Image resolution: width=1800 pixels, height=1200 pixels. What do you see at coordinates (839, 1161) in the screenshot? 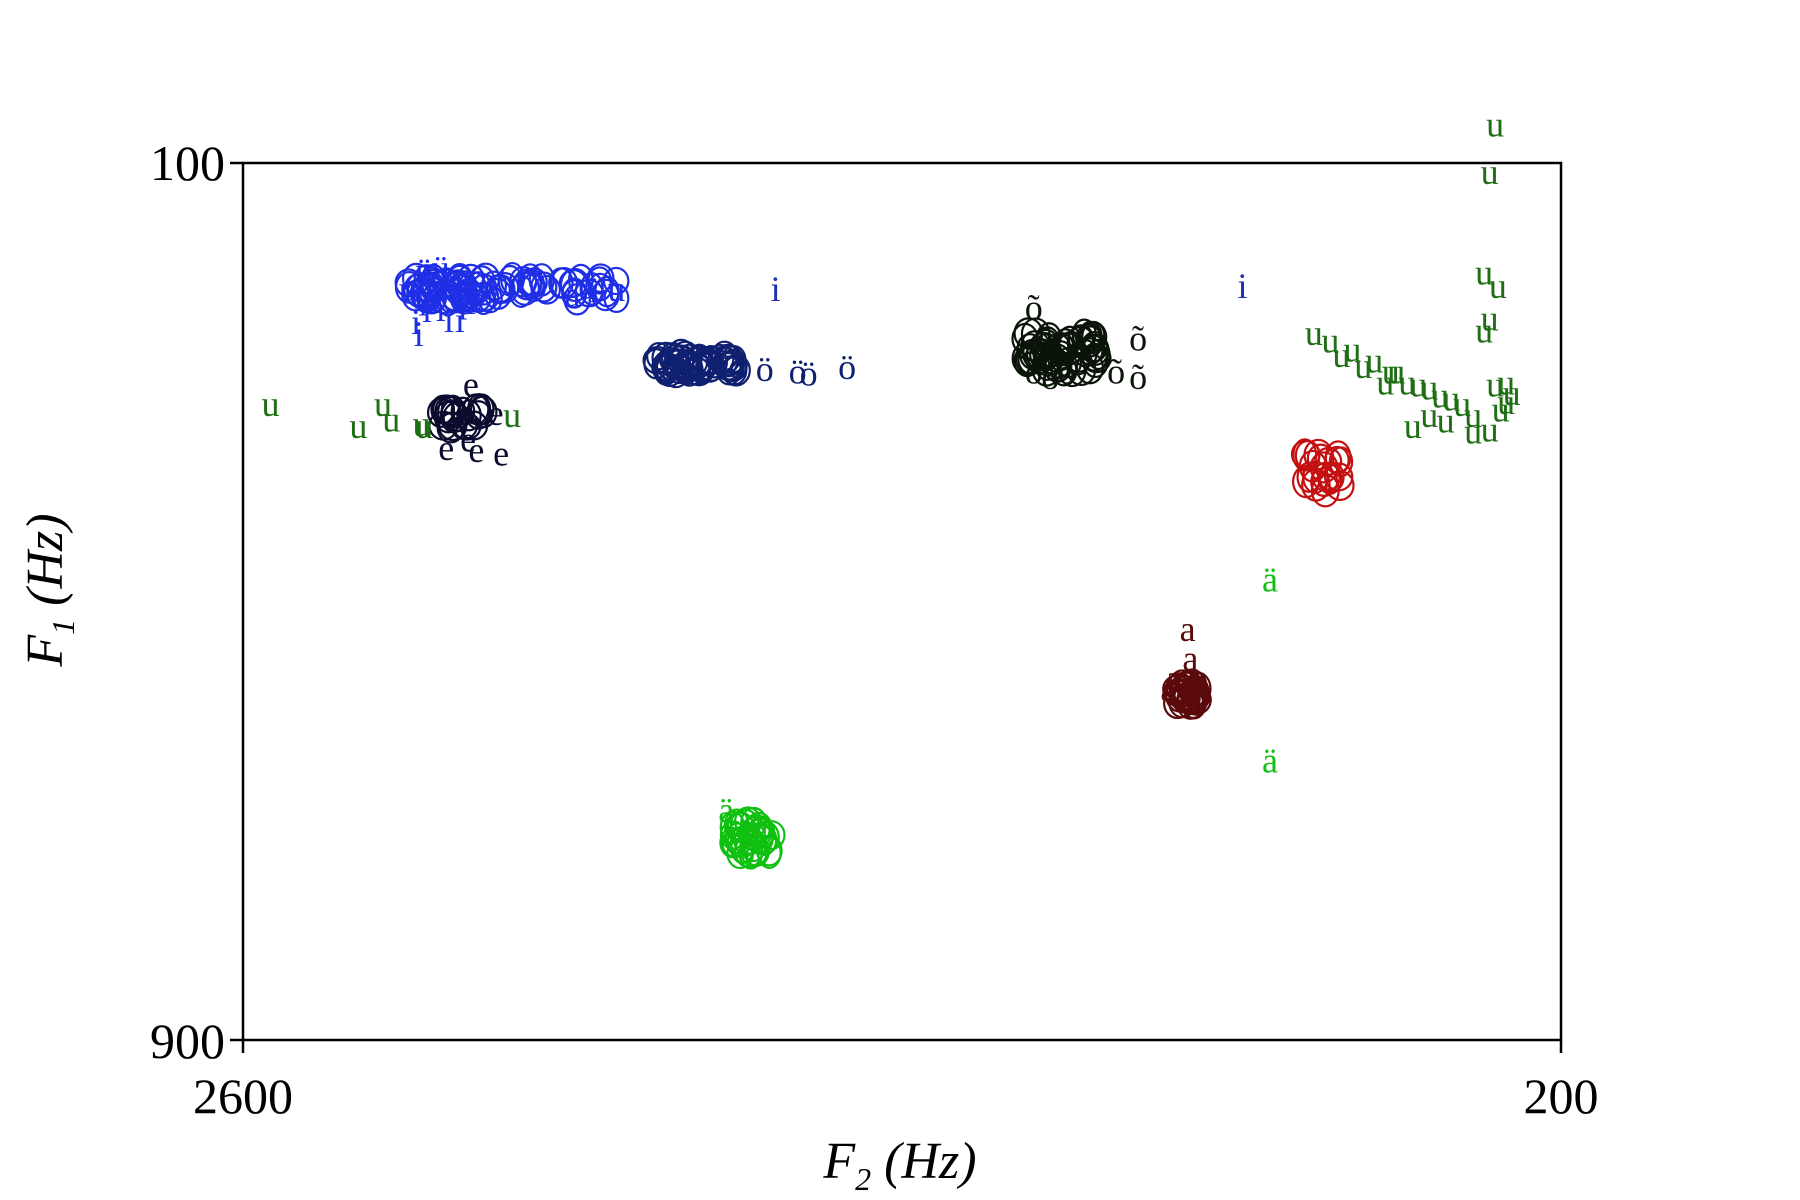
I see `x-axis-title-main: F` at bounding box center [839, 1161].